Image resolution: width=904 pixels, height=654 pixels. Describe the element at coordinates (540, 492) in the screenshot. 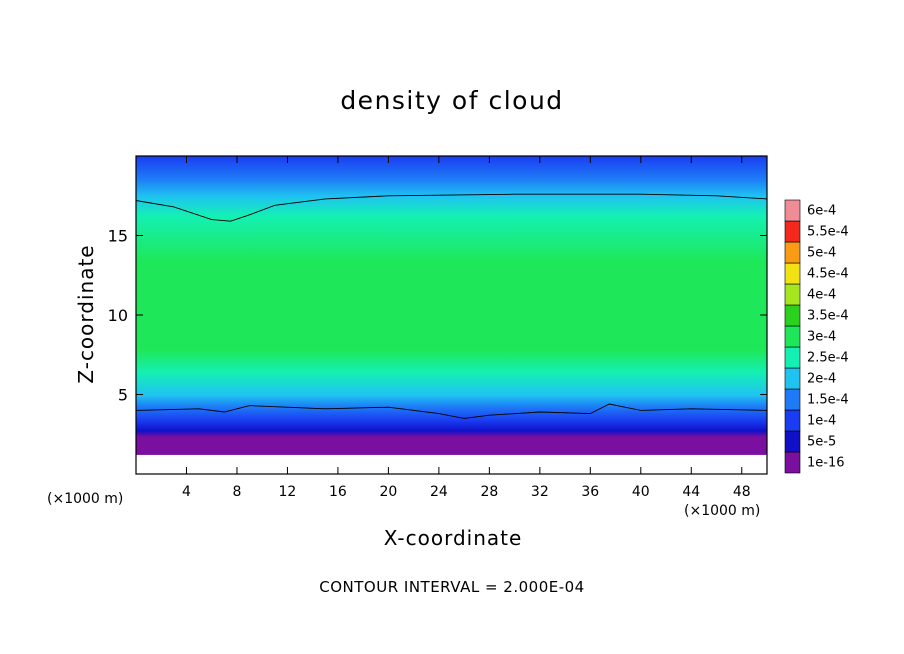

I see `x-tick-label: 32` at that location.